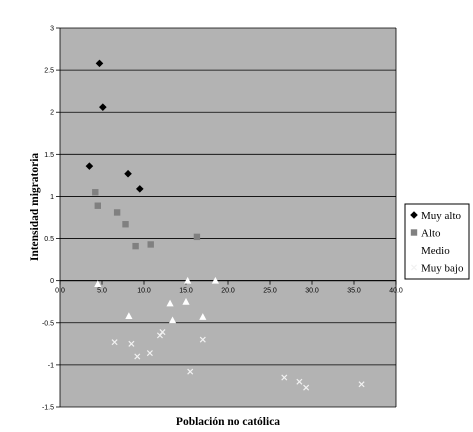  Describe the element at coordinates (52, 197) in the screenshot. I see `y-tick-label: 1` at that location.